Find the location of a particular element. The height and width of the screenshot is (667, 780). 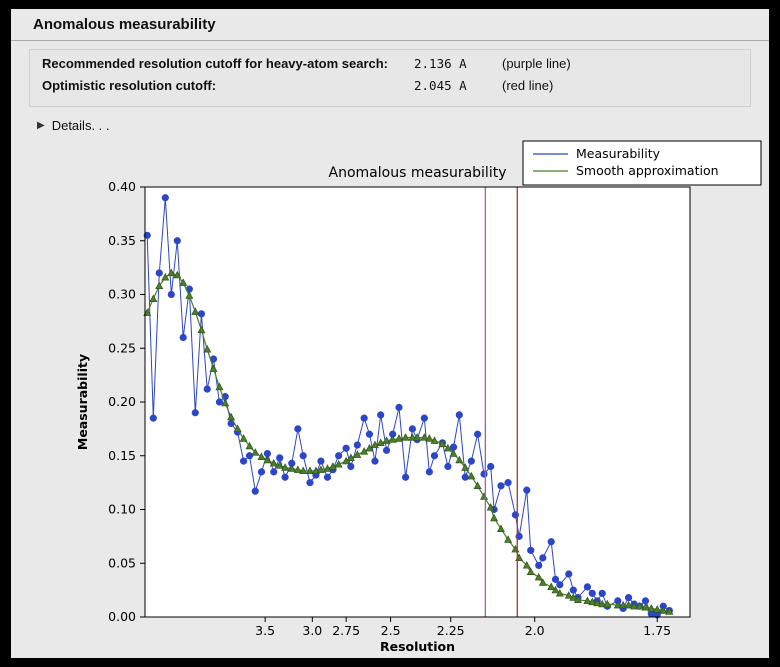

legend: Measurability Smooth approximation is located at coordinates (642, 163).